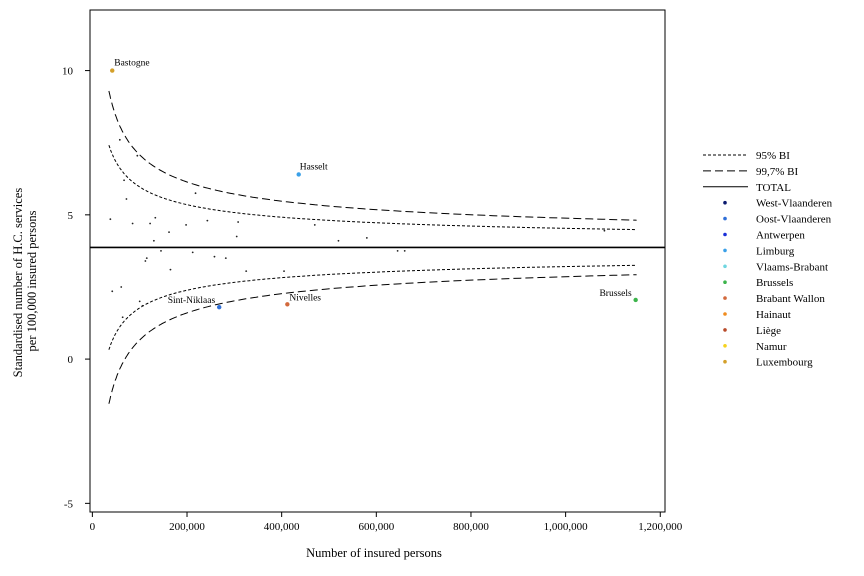  What do you see at coordinates (660, 527) in the screenshot?
I see `x-tick-label: 1,200,000` at bounding box center [660, 527].